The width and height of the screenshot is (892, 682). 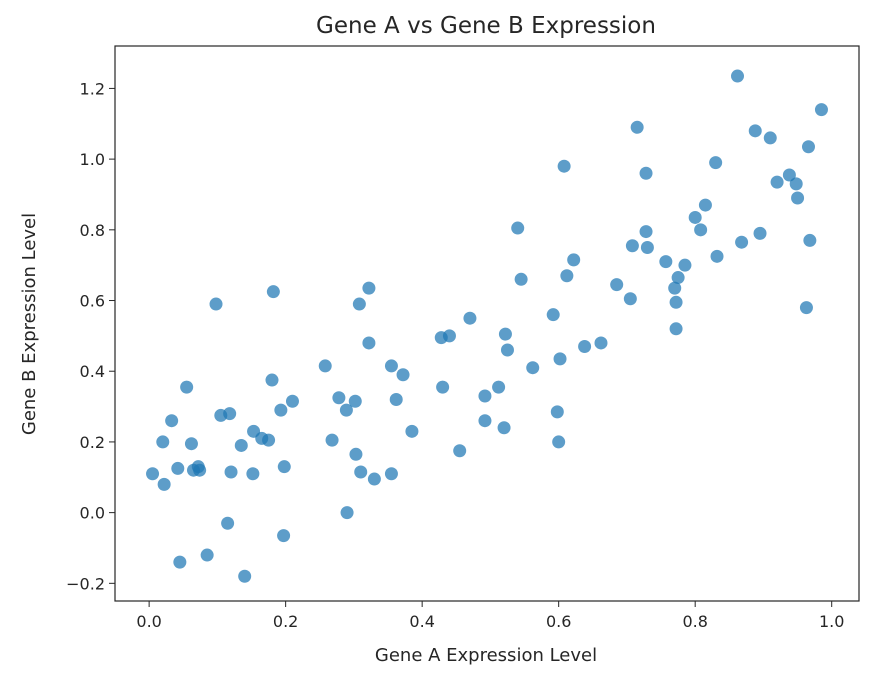 I want to click on y-tick-label: 1.2, so click(x=92, y=88).